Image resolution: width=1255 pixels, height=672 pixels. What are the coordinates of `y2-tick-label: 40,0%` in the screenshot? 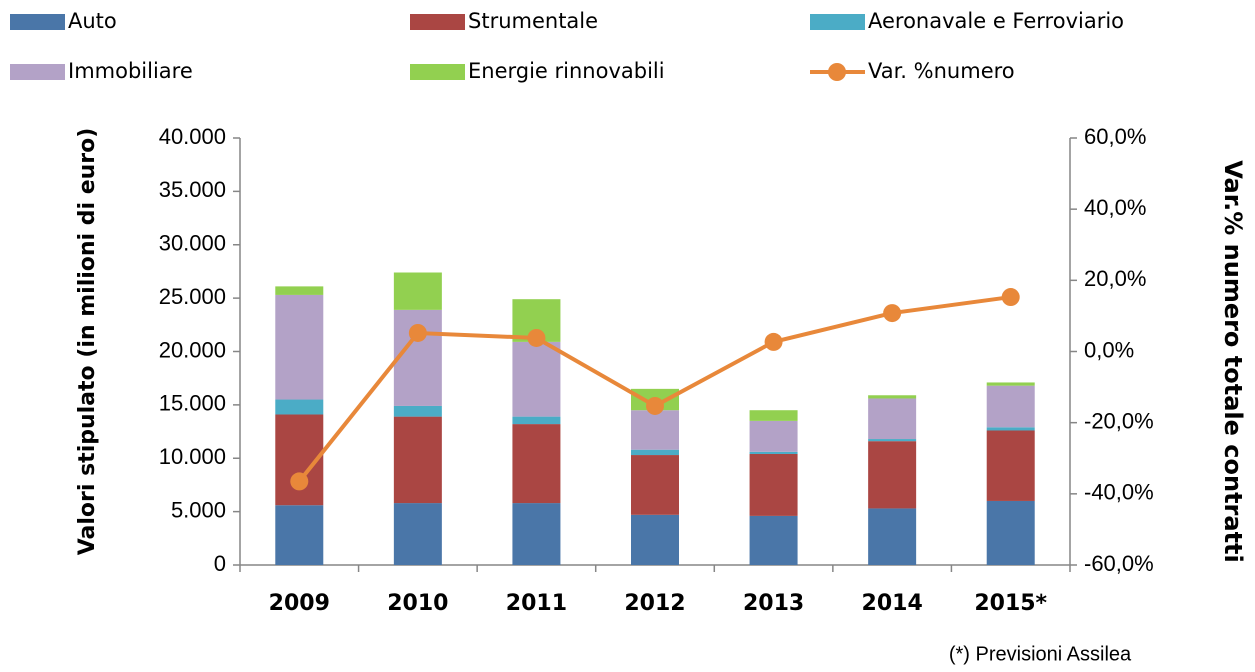 It's located at (1115, 207).